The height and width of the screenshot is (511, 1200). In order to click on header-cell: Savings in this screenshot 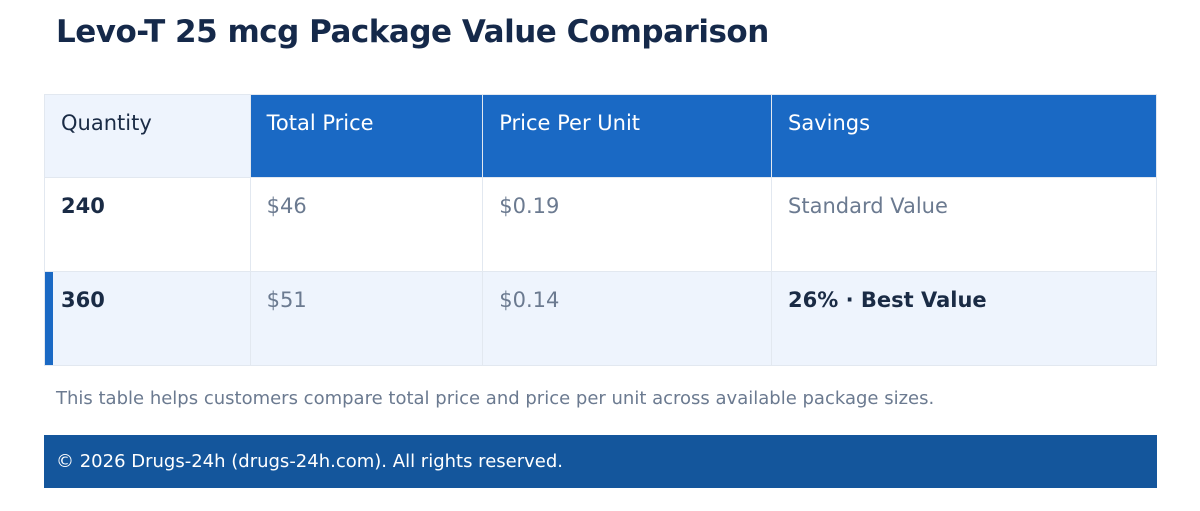, I will do `click(964, 136)`.